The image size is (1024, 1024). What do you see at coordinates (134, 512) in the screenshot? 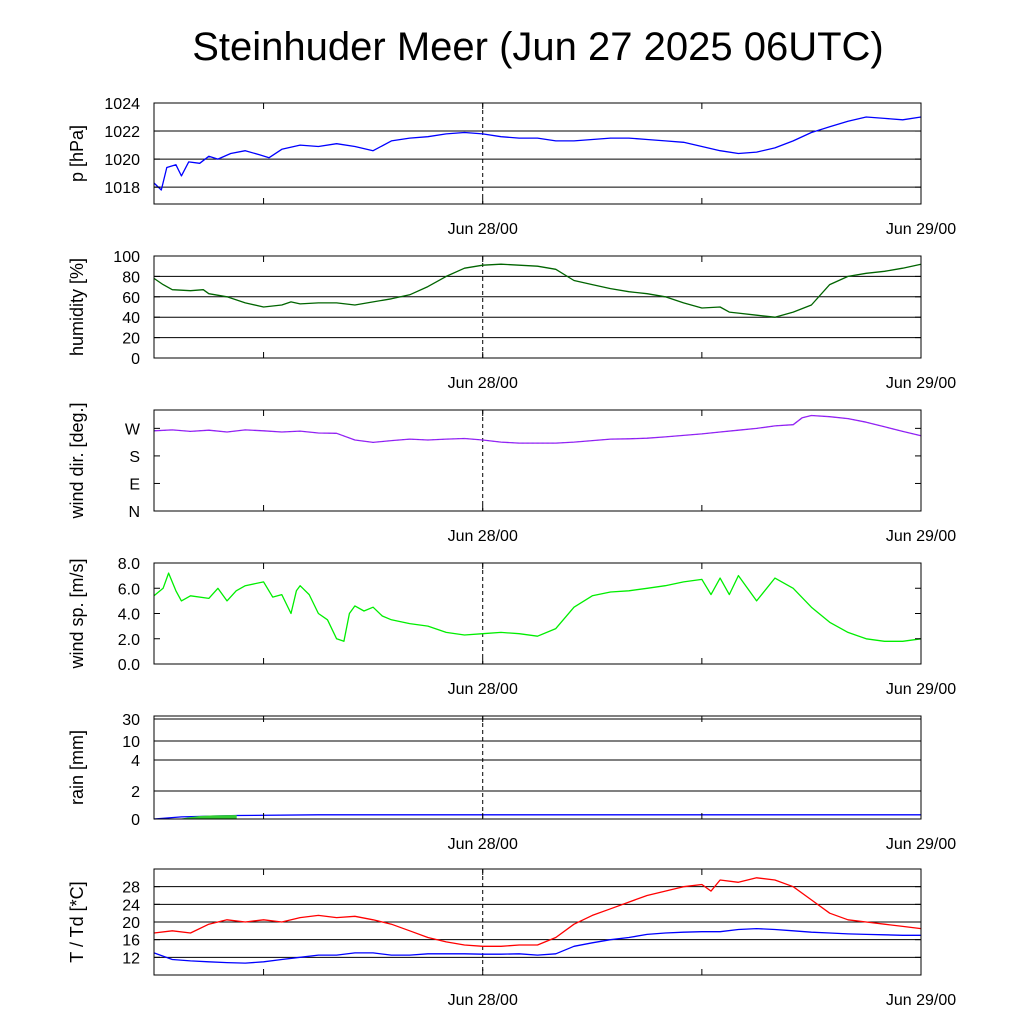
I see `y-tick-label: N` at bounding box center [134, 512].